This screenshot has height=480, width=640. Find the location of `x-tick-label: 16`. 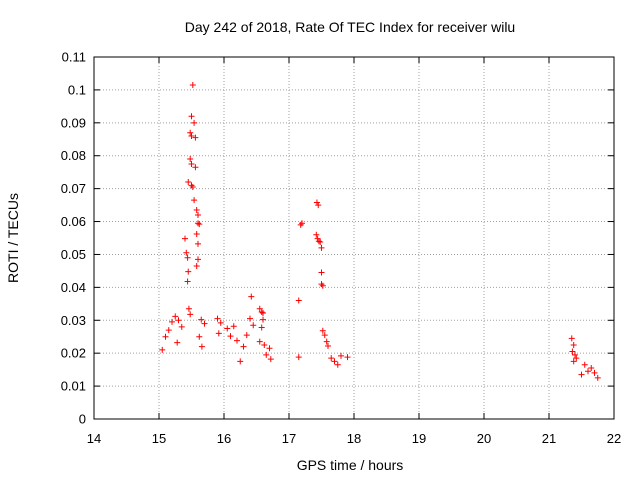

x-tick-label: 16 is located at coordinates (224, 438).